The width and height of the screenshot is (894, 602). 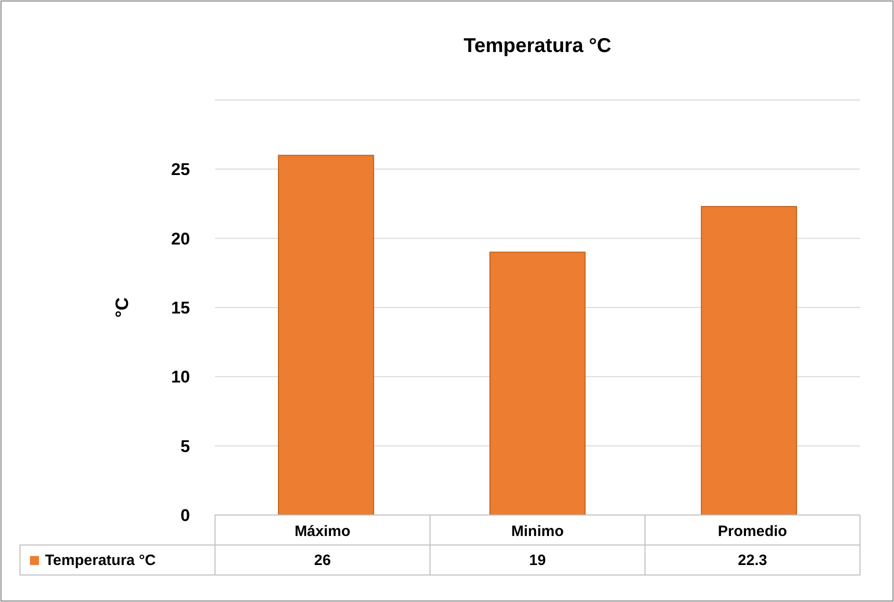 What do you see at coordinates (537, 531) in the screenshot?
I see `x-tick-label: Minimo` at bounding box center [537, 531].